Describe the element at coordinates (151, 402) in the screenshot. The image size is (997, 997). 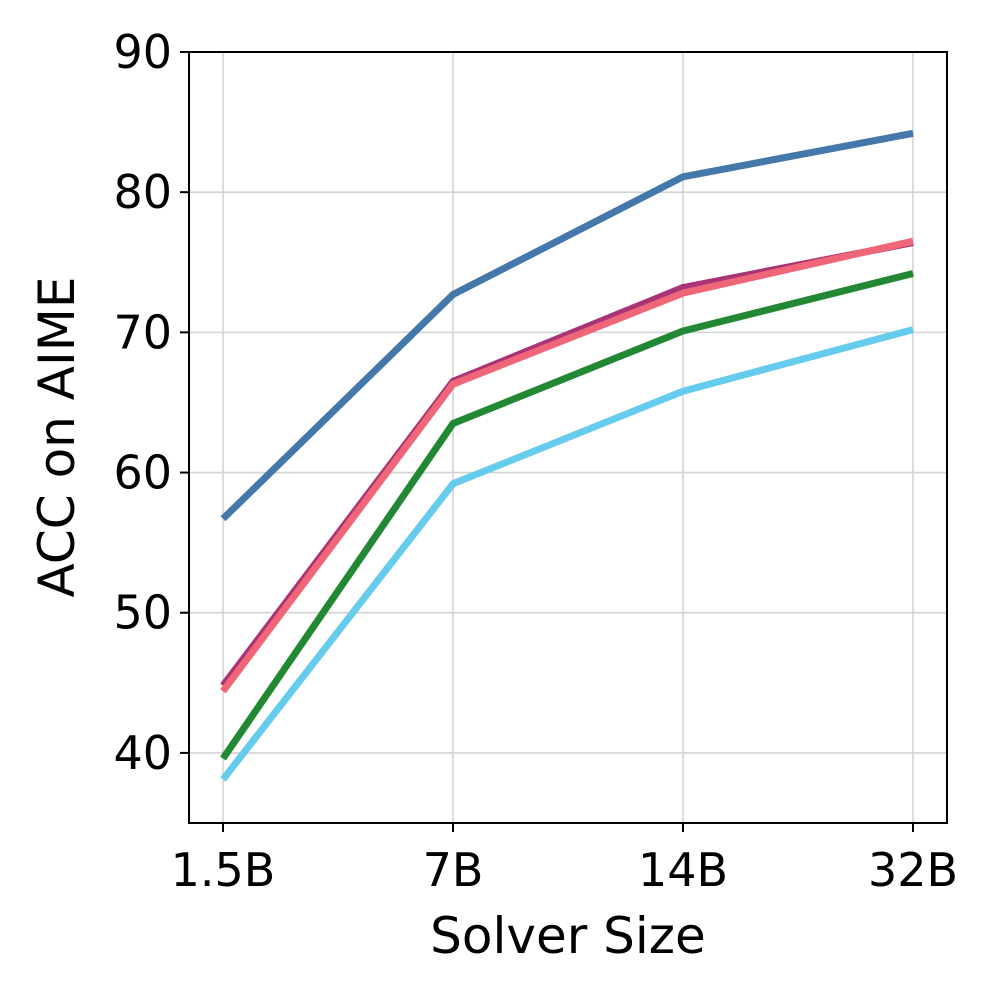
I see `y-axis-ticks: 40 50 60 70 80 90` at that location.